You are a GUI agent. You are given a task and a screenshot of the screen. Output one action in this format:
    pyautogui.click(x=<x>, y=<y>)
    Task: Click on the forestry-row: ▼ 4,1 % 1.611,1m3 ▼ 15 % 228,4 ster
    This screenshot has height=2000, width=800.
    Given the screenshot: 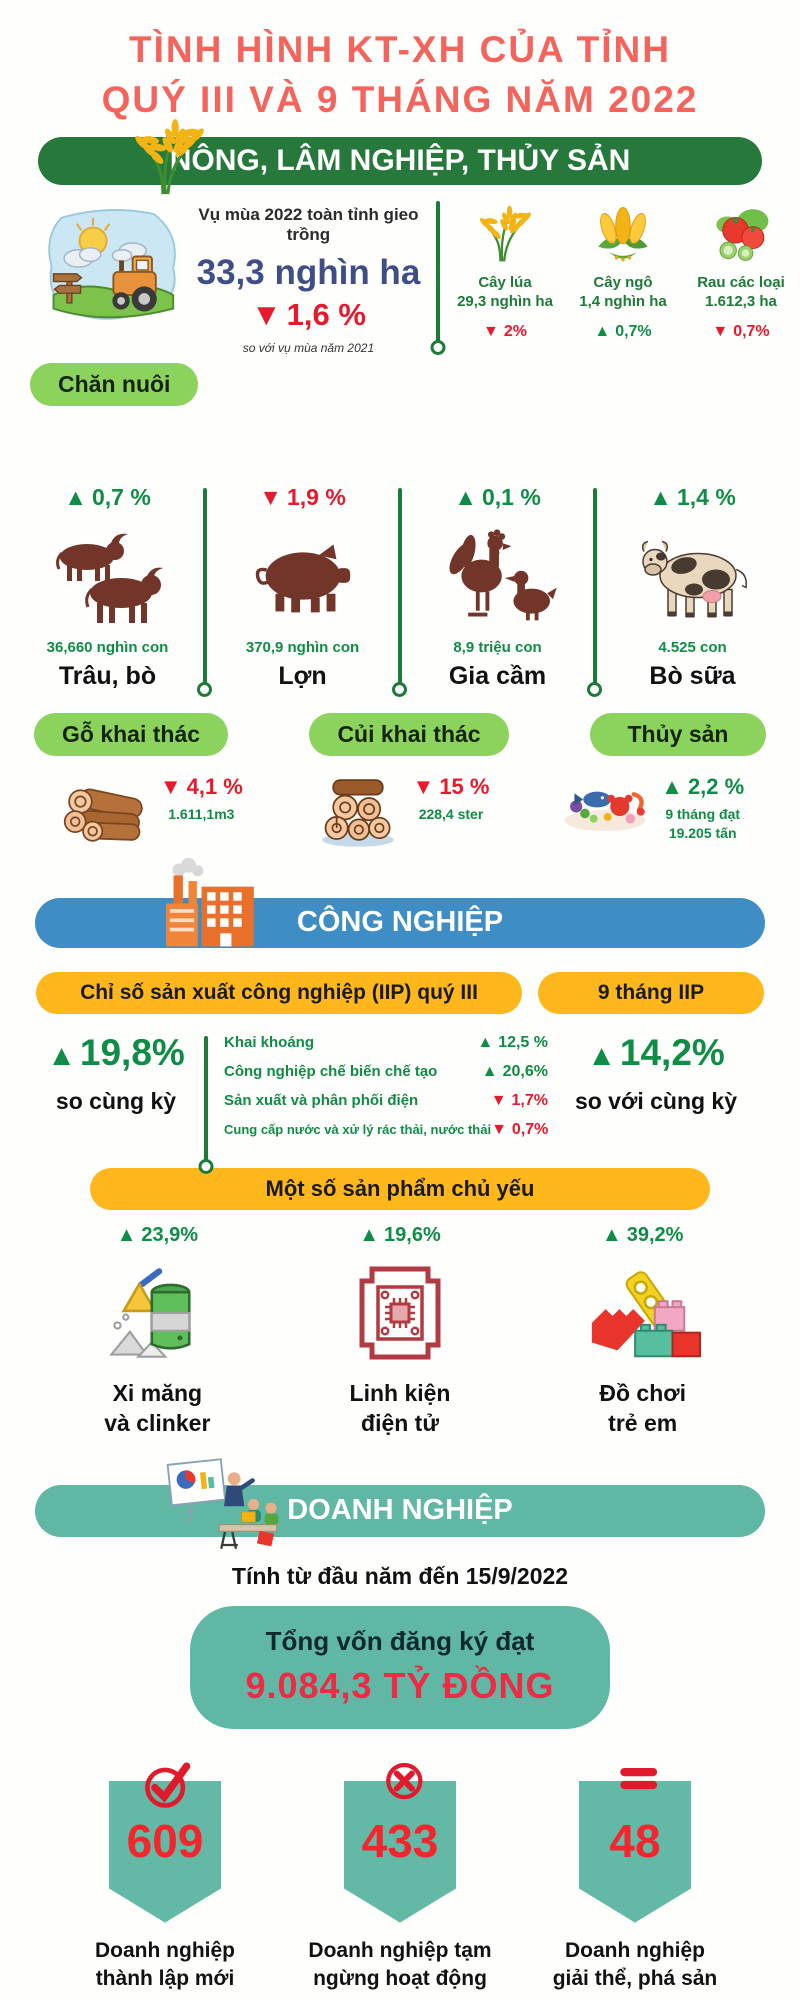 What is the action you would take?
    pyautogui.click(x=400, y=810)
    